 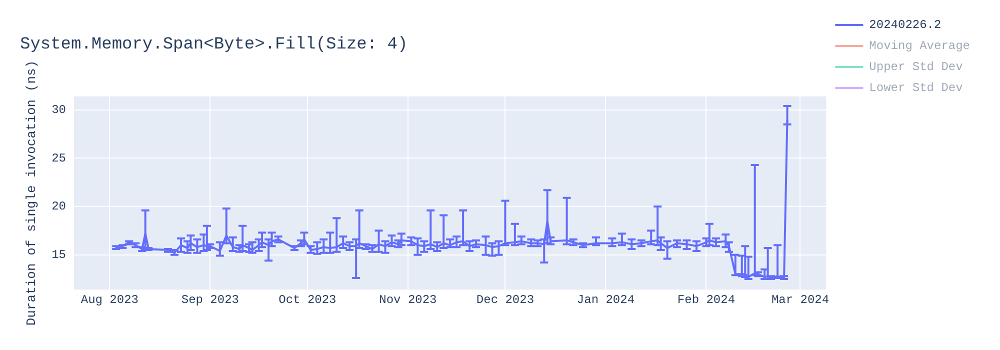 I want to click on legend-label: 20240226.2, so click(x=905, y=25).